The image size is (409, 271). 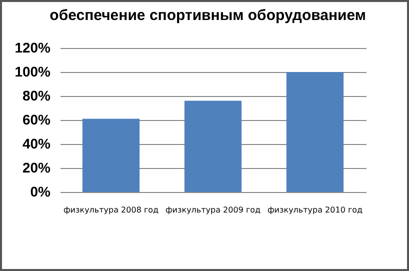 What do you see at coordinates (37, 144) in the screenshot?
I see `y-tick-label: 40%` at bounding box center [37, 144].